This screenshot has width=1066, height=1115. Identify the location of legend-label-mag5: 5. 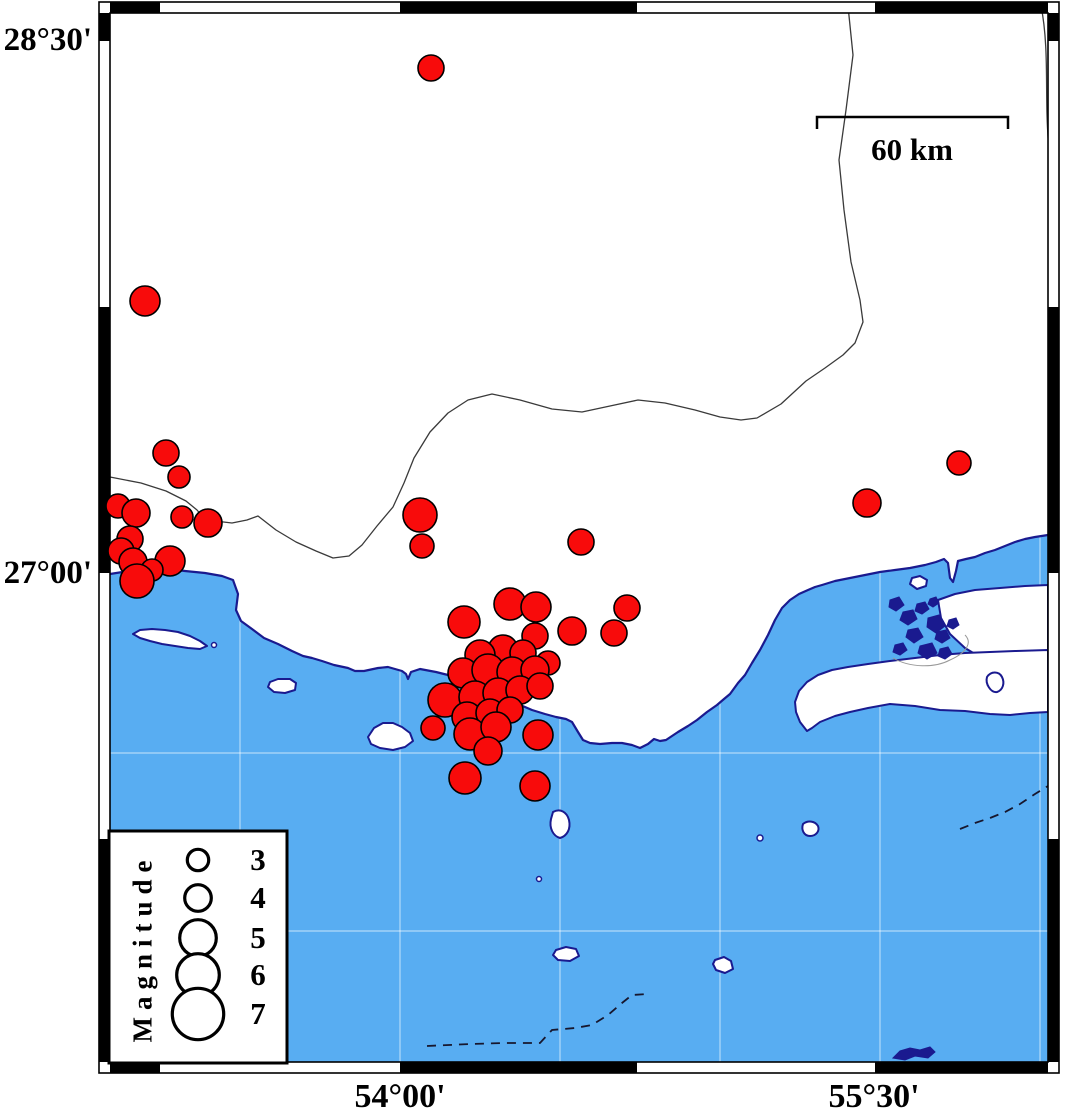
(258, 937).